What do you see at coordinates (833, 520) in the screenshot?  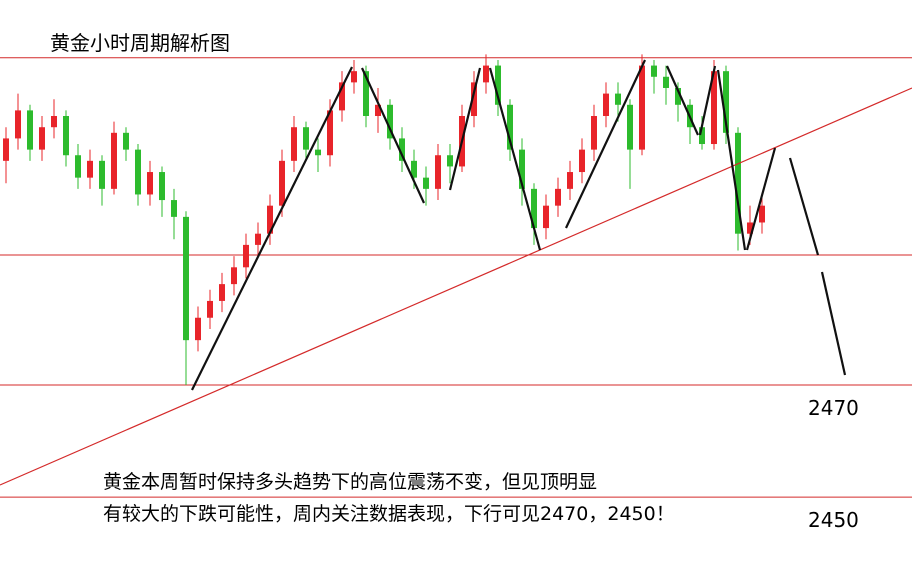 I see `level-label: 2450` at bounding box center [833, 520].